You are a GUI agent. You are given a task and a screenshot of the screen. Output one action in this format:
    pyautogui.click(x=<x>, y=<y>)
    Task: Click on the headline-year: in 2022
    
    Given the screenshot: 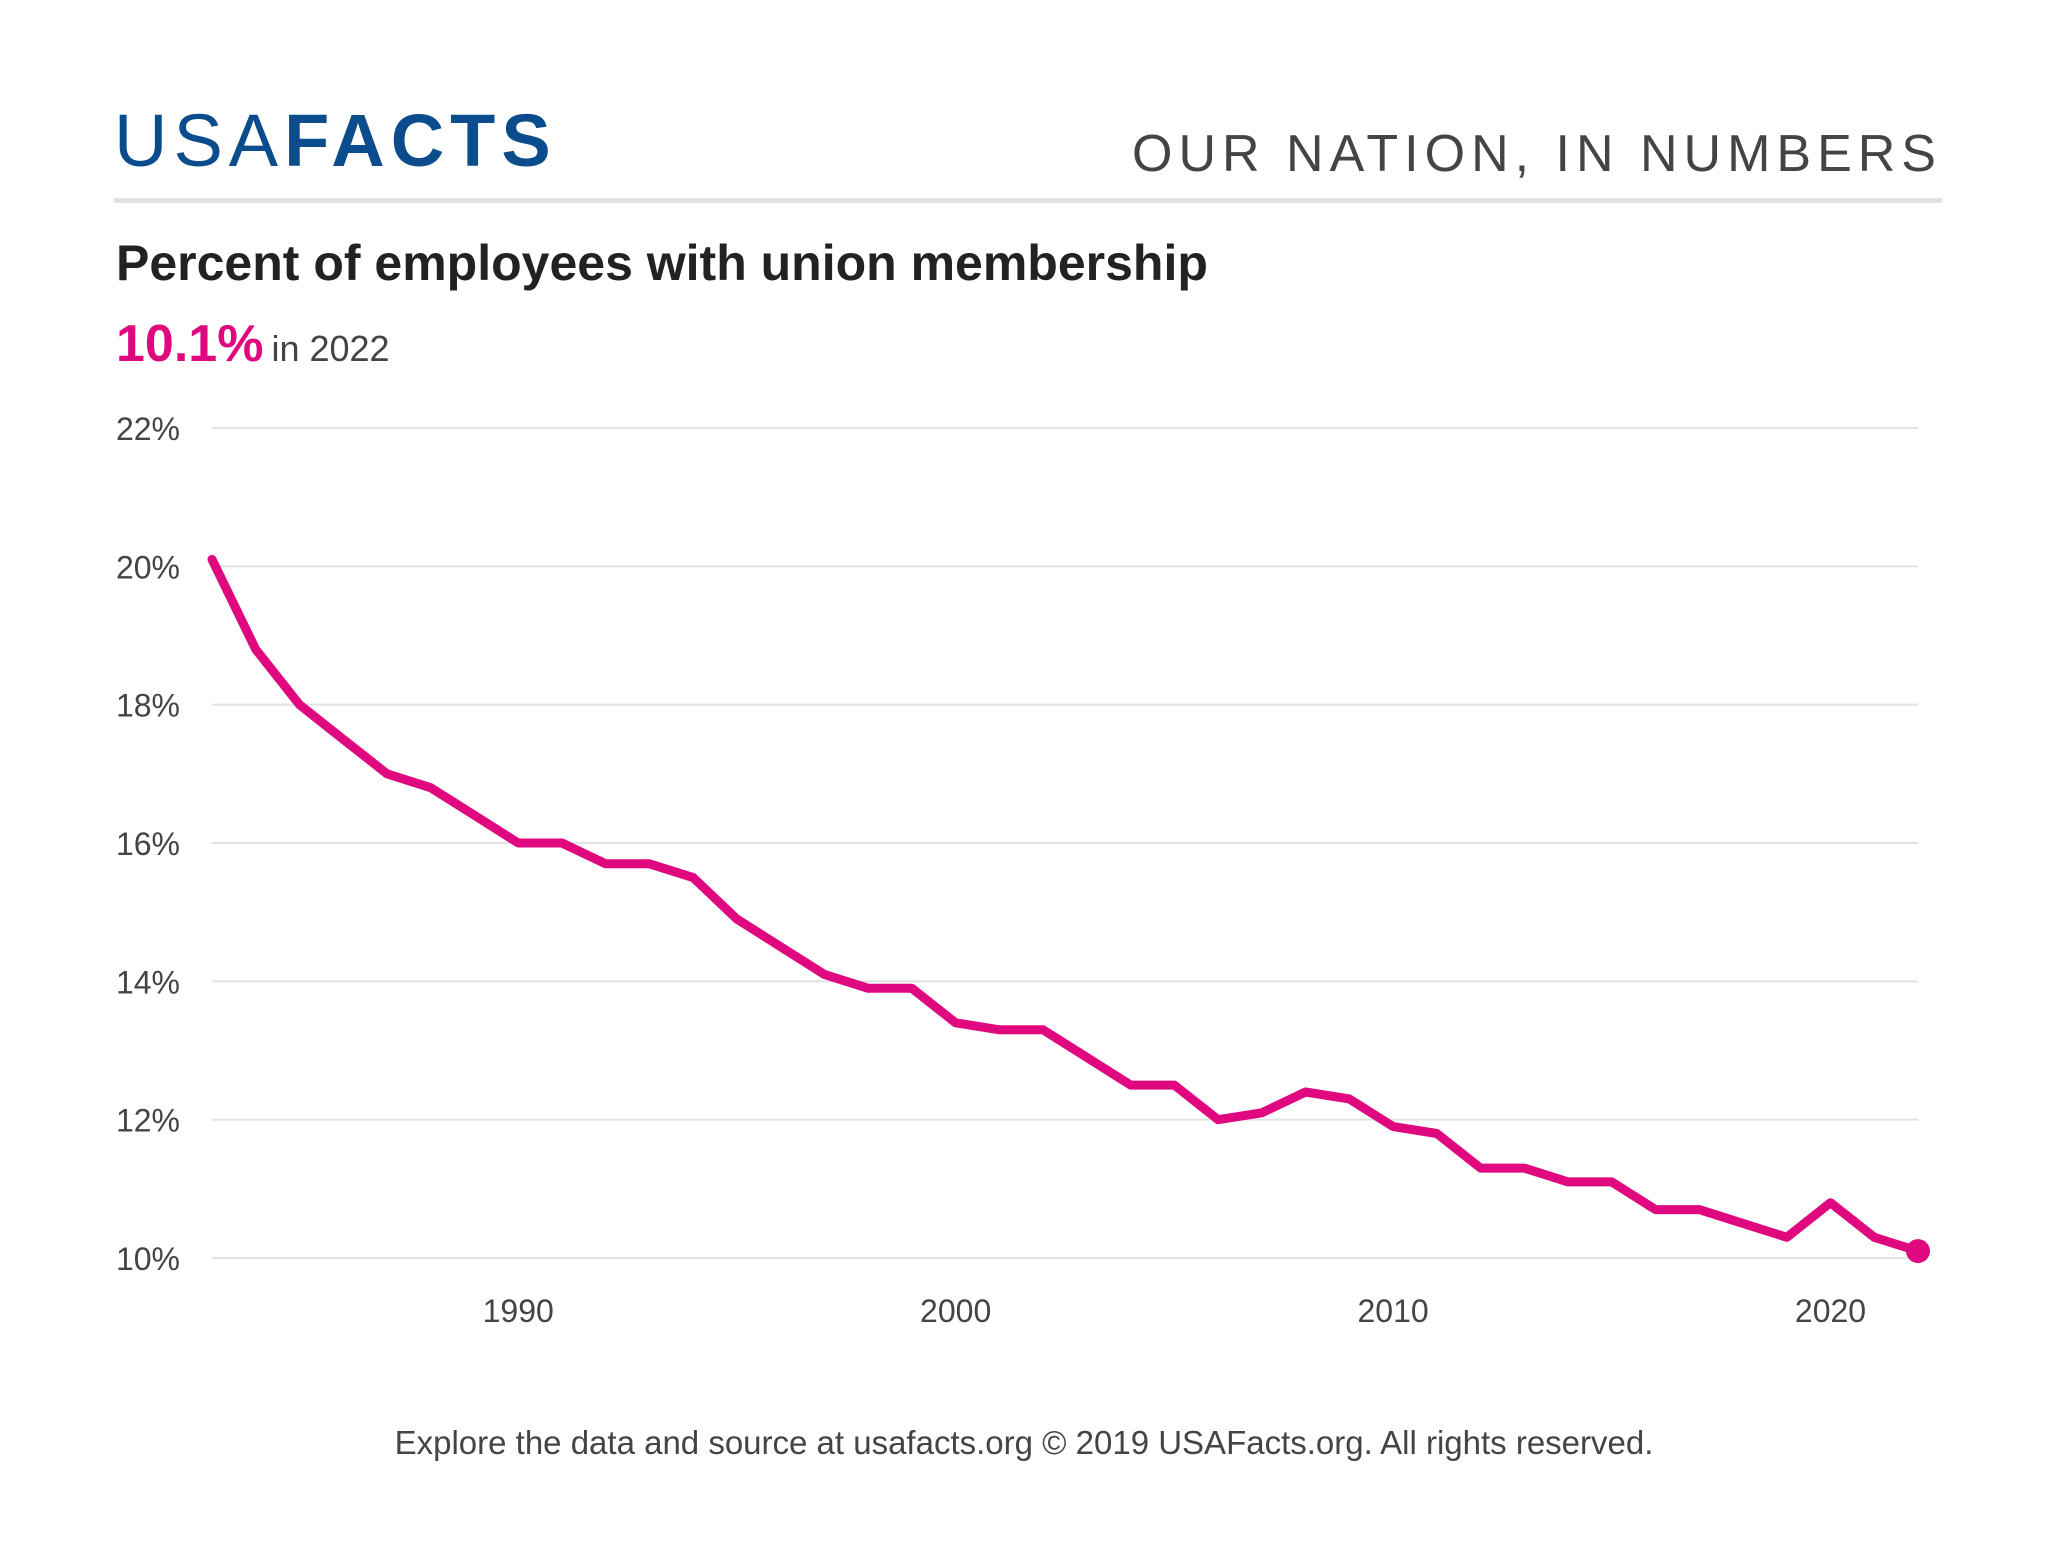 What is the action you would take?
    pyautogui.click(x=330, y=348)
    